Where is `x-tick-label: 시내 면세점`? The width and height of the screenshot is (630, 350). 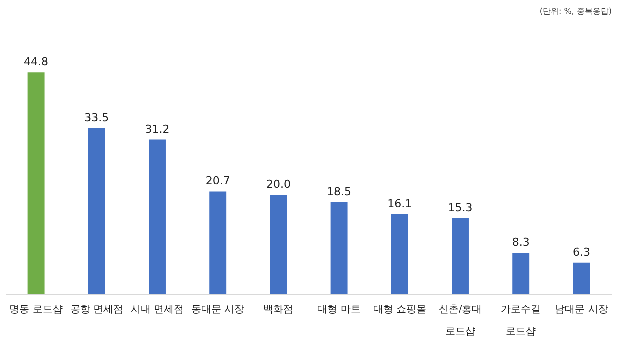 x-tick-label: 시내 면세점 is located at coordinates (157, 310).